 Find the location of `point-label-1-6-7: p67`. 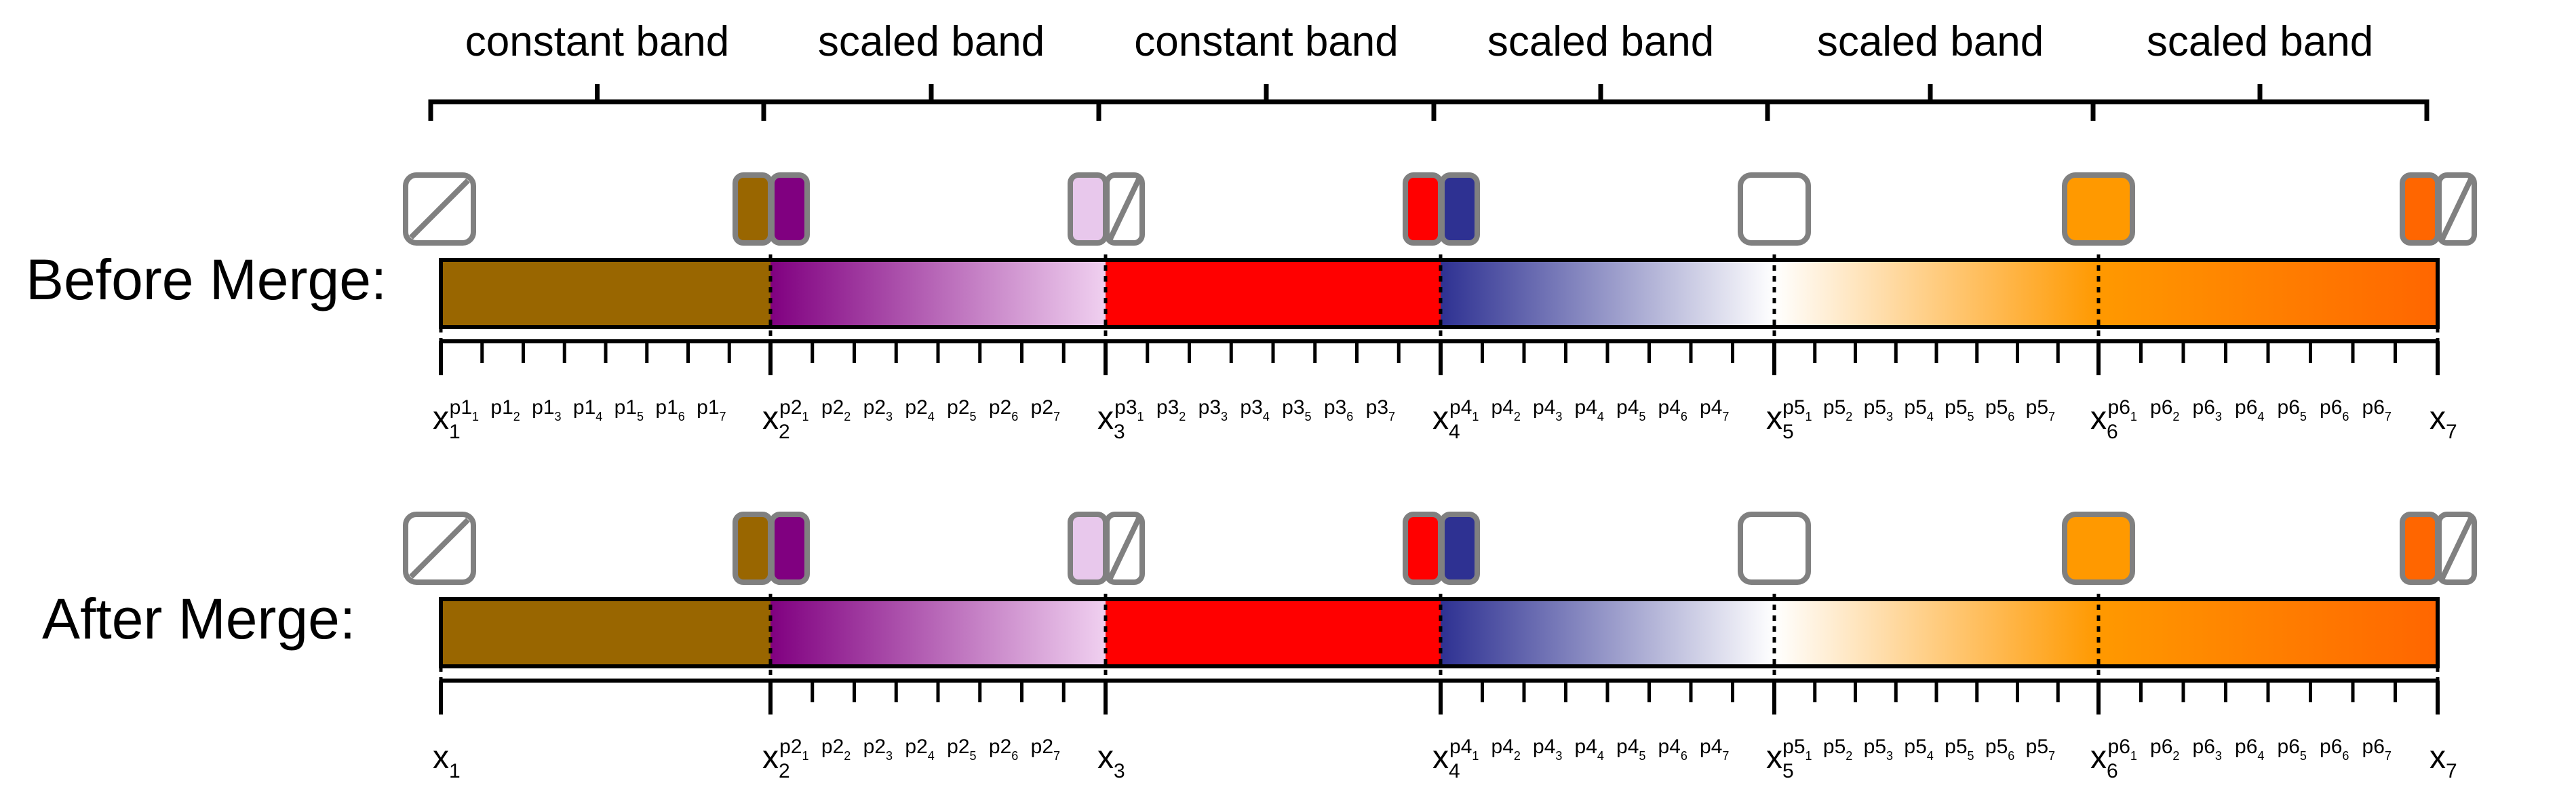

point-label-1-6-7: p67 is located at coordinates (2377, 409).